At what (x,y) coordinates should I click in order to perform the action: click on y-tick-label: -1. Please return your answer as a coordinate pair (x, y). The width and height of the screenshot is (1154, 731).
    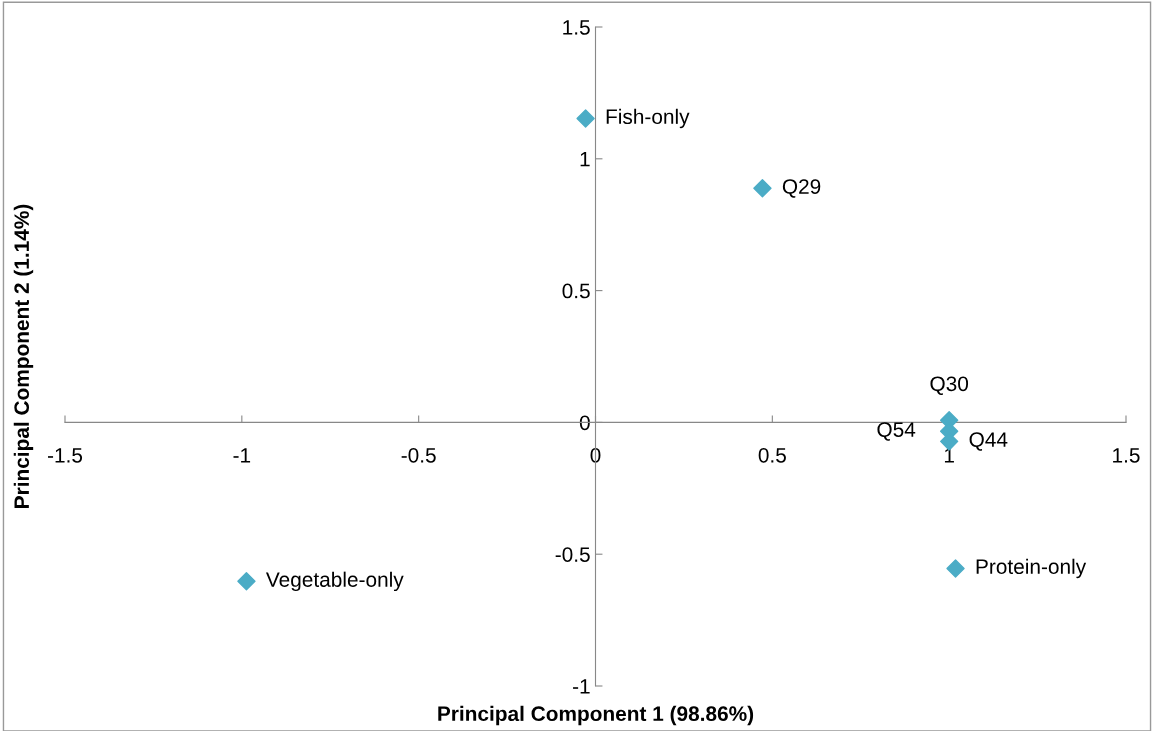
    Looking at the image, I should click on (581, 686).